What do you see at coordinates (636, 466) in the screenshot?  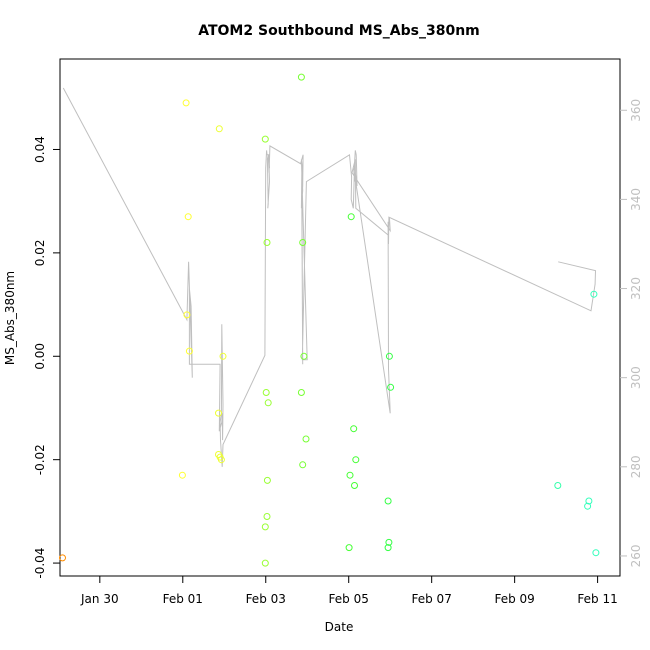 I see `y2-tick-label: 280` at bounding box center [636, 466].